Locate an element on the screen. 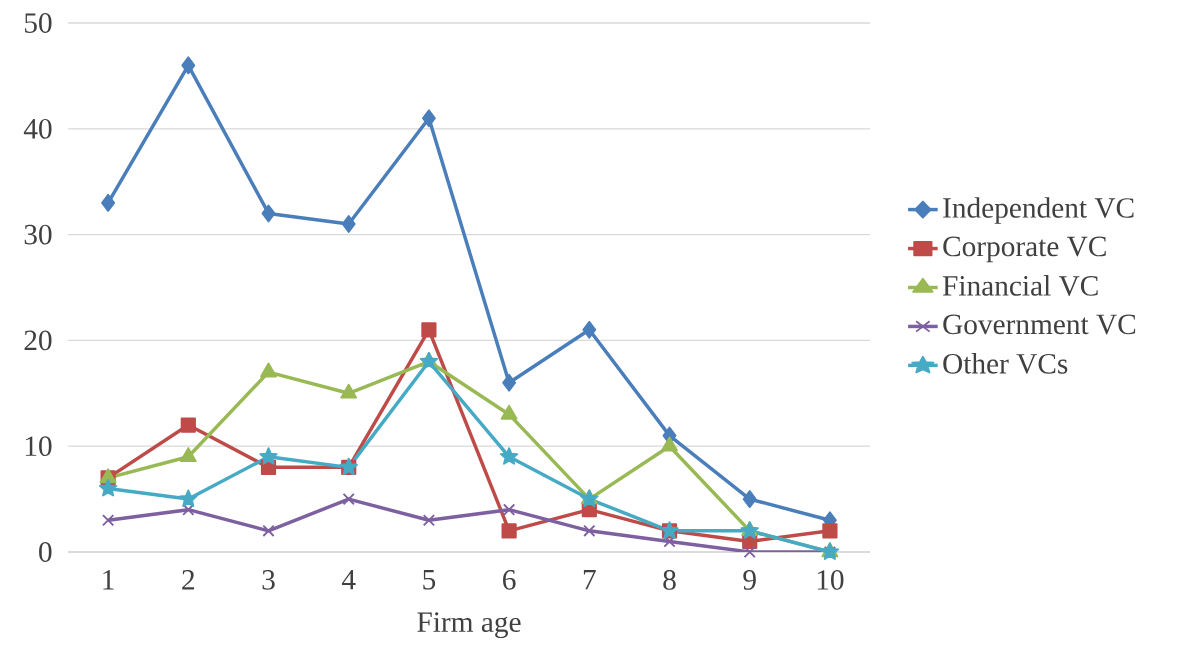 This screenshot has width=1195, height=656. legend-label: Government VC is located at coordinates (1039, 324).